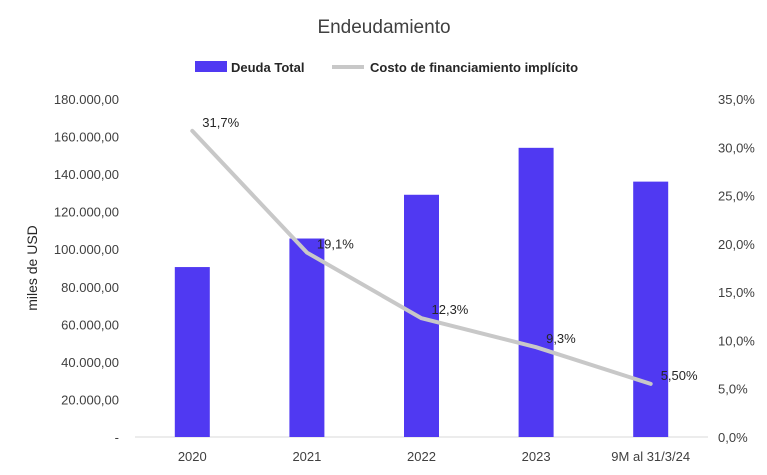 The image size is (767, 475). What do you see at coordinates (561, 338) in the screenshot?
I see `data-label: 9,3%` at bounding box center [561, 338].